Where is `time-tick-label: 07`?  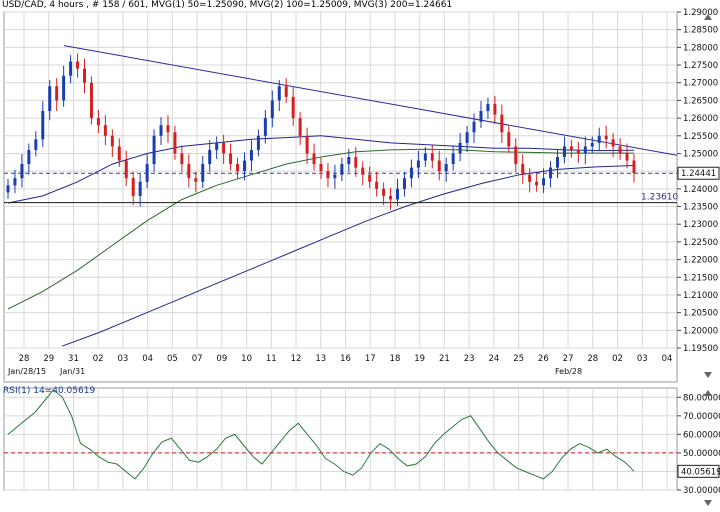
time-tick-label: 07 is located at coordinates (197, 359).